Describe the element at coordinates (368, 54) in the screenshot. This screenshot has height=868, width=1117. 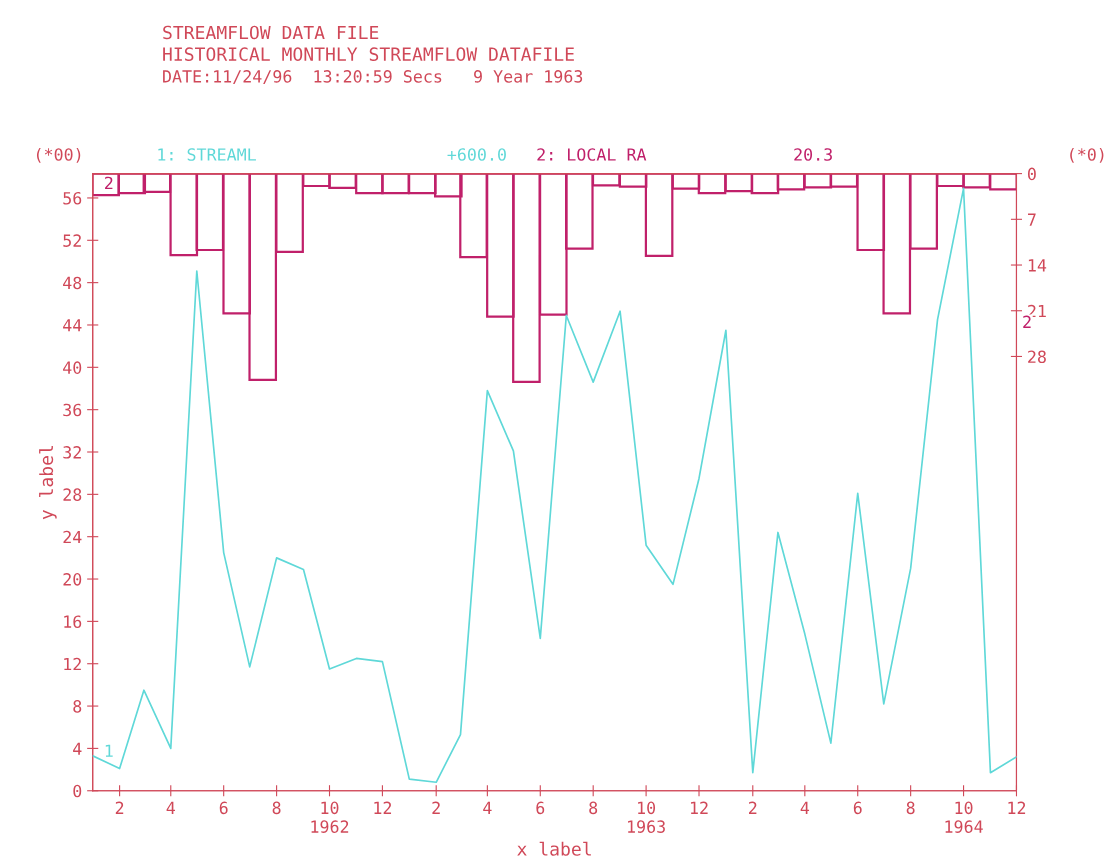
I see `chart-subtitle: HISTORICAL MONTHLY STREAMFLOW DATAFILE` at that location.